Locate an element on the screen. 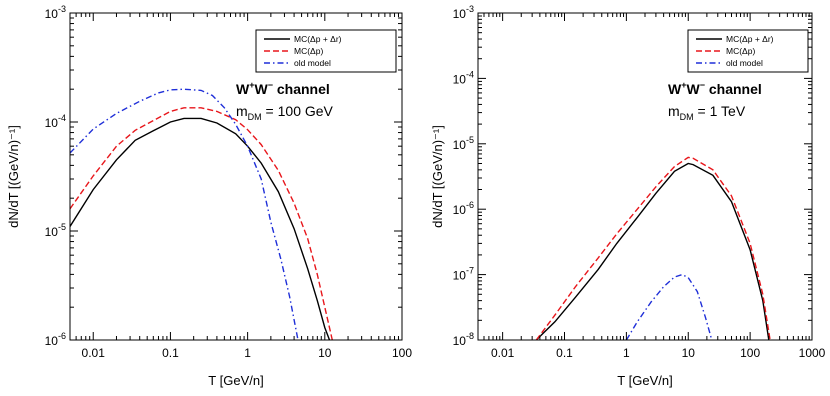  x-tick-label: 1000 is located at coordinates (812, 353).